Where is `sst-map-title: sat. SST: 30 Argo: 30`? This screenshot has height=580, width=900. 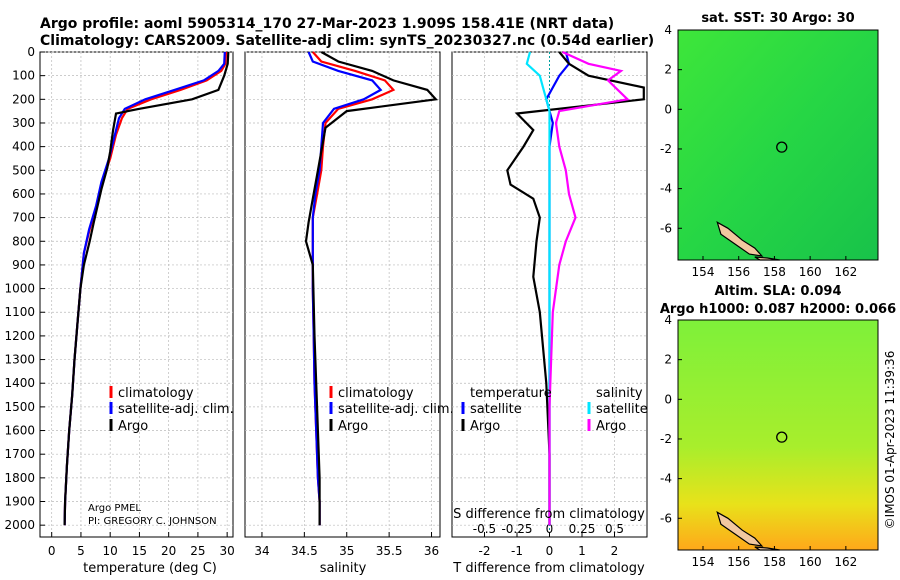 sst-map-title: sat. SST: 30 Argo: 30 is located at coordinates (777, 18).